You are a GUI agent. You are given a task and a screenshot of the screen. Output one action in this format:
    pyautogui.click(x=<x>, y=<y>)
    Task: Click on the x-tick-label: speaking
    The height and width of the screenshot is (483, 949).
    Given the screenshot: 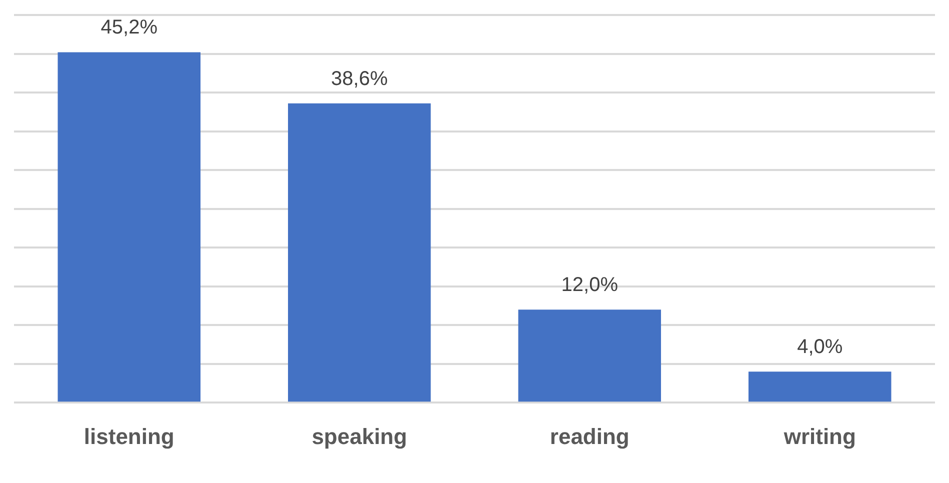 What is the action you would take?
    pyautogui.click(x=360, y=436)
    